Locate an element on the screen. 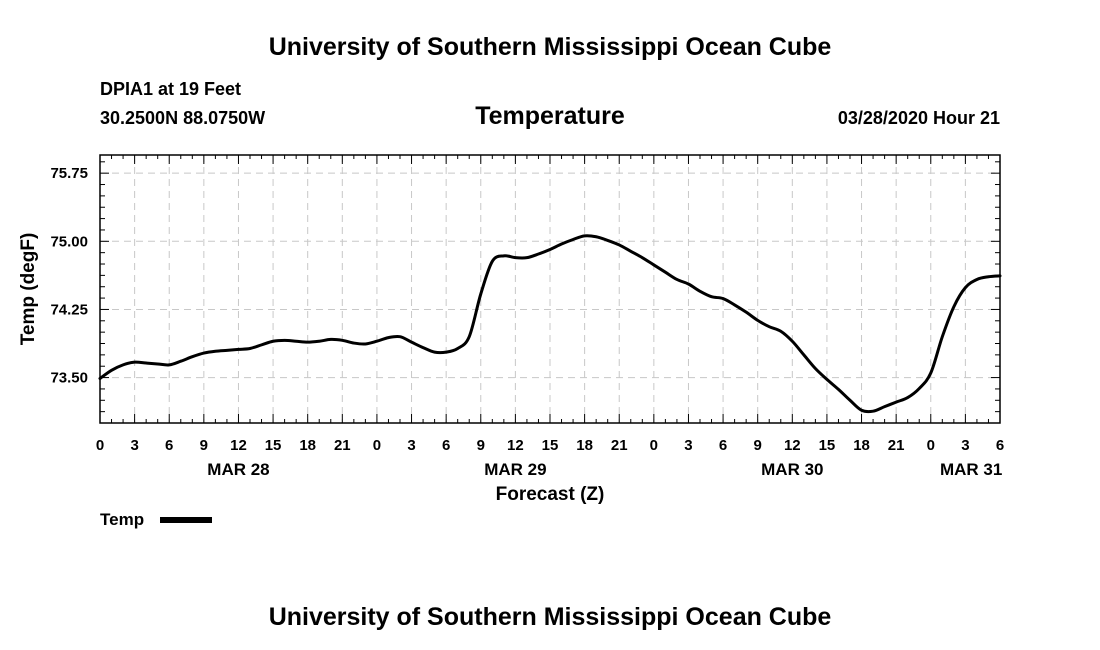 This screenshot has width=1100, height=650. x-axis-title: Forecast (Z) is located at coordinates (550, 494).